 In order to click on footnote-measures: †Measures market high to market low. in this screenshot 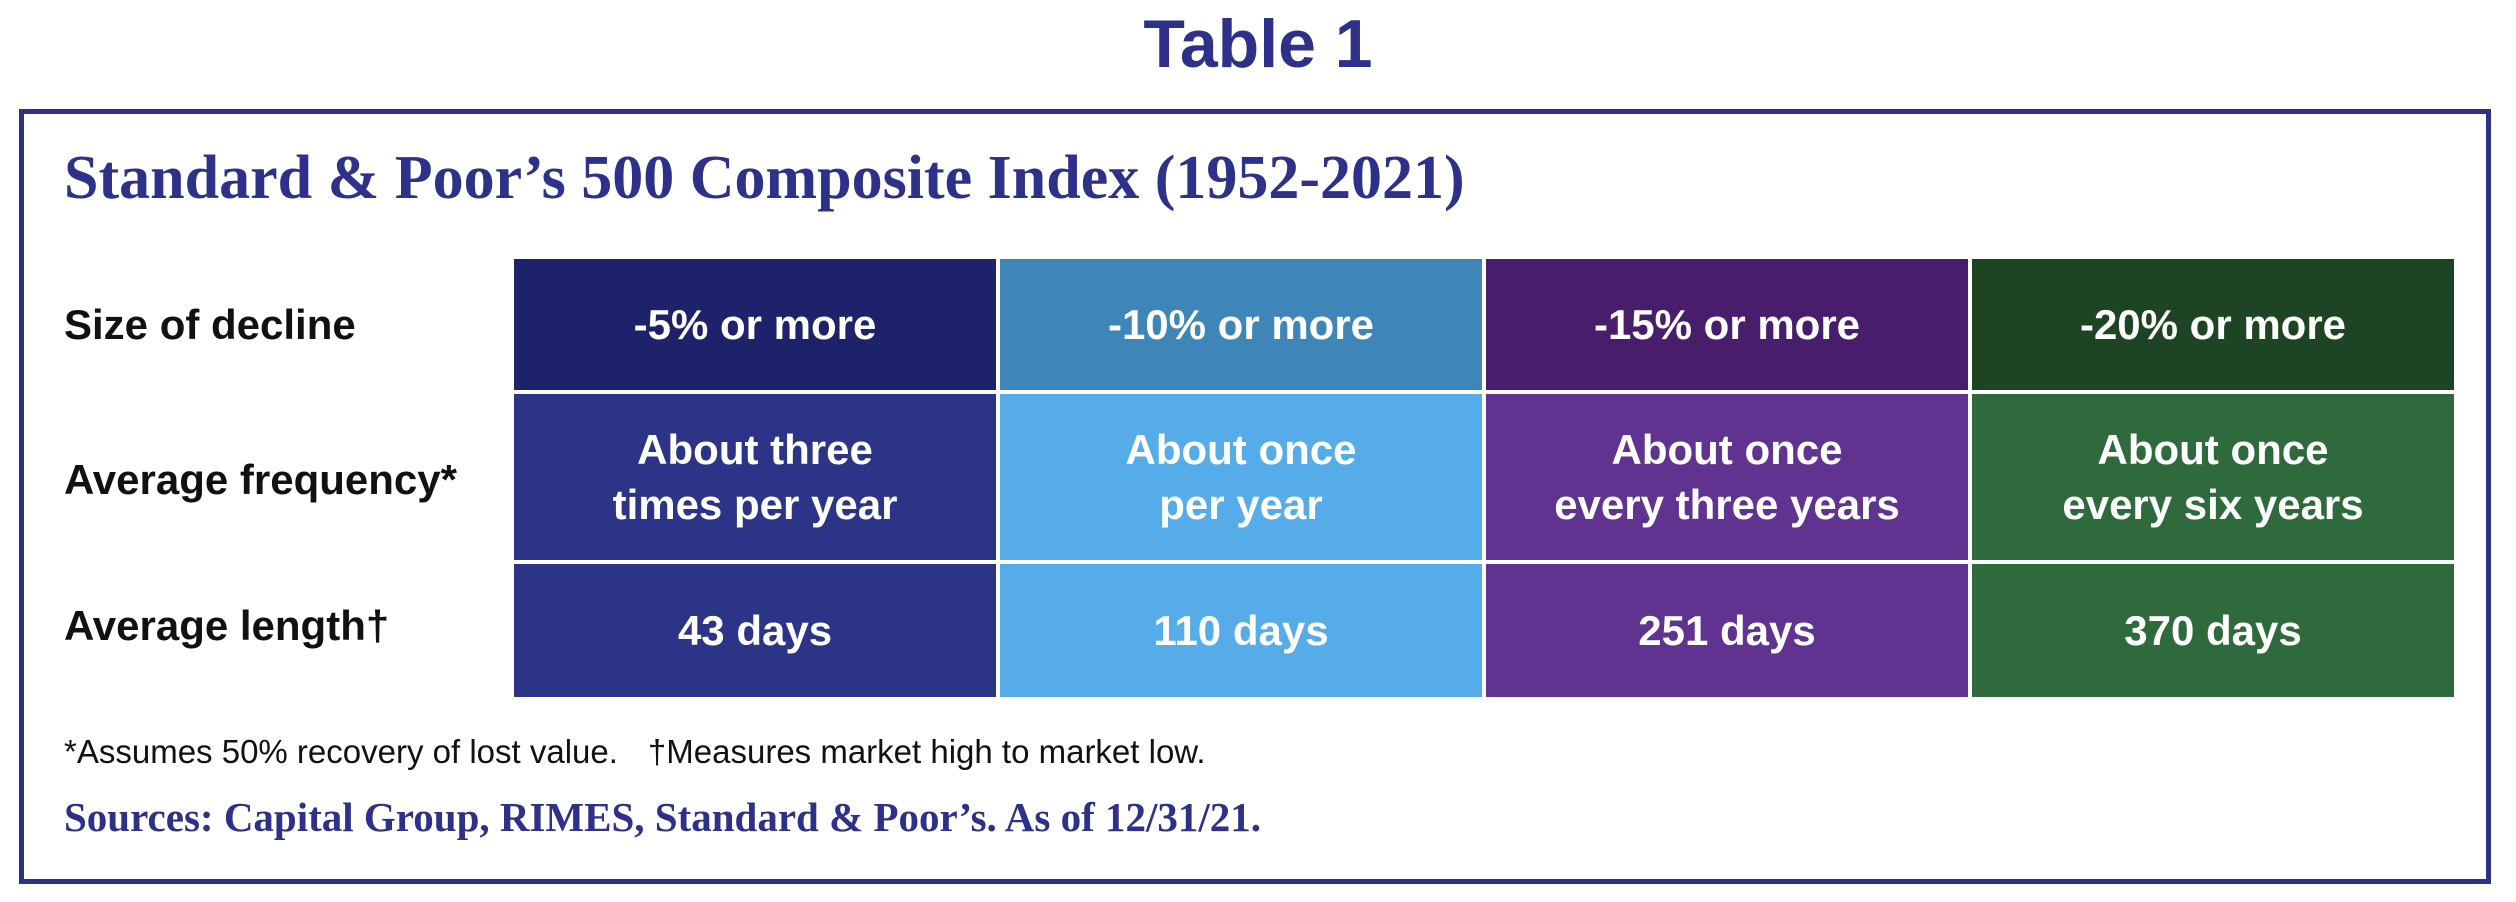, I will do `click(926, 751)`.